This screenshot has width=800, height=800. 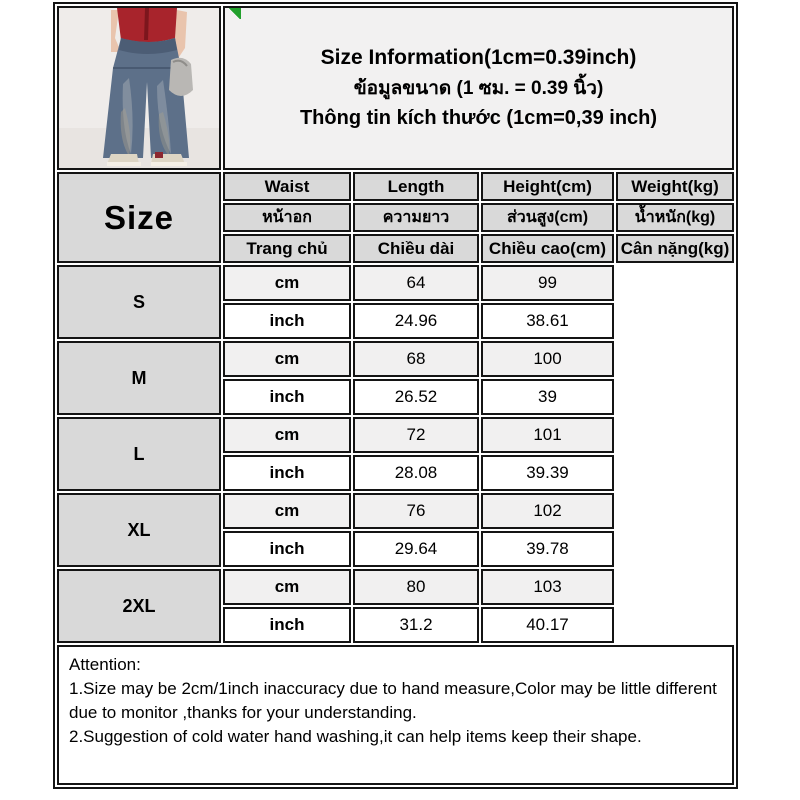 I want to click on header-row-english: Size Waist Length Height(cm) Weight(kg), so click(x=395, y=217).